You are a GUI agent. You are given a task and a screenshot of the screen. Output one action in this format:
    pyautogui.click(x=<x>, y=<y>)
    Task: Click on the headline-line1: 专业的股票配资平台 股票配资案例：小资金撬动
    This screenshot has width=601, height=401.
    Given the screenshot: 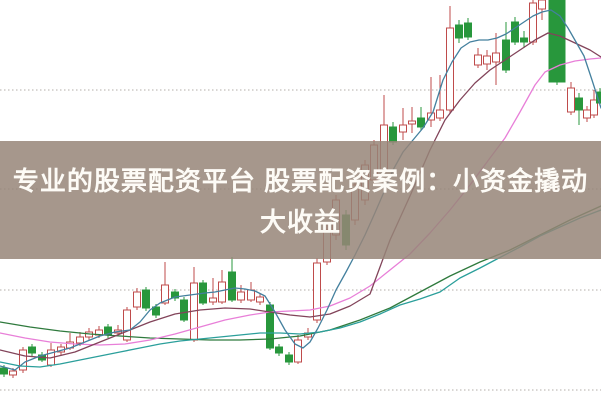 What is the action you would take?
    pyautogui.click(x=300, y=181)
    